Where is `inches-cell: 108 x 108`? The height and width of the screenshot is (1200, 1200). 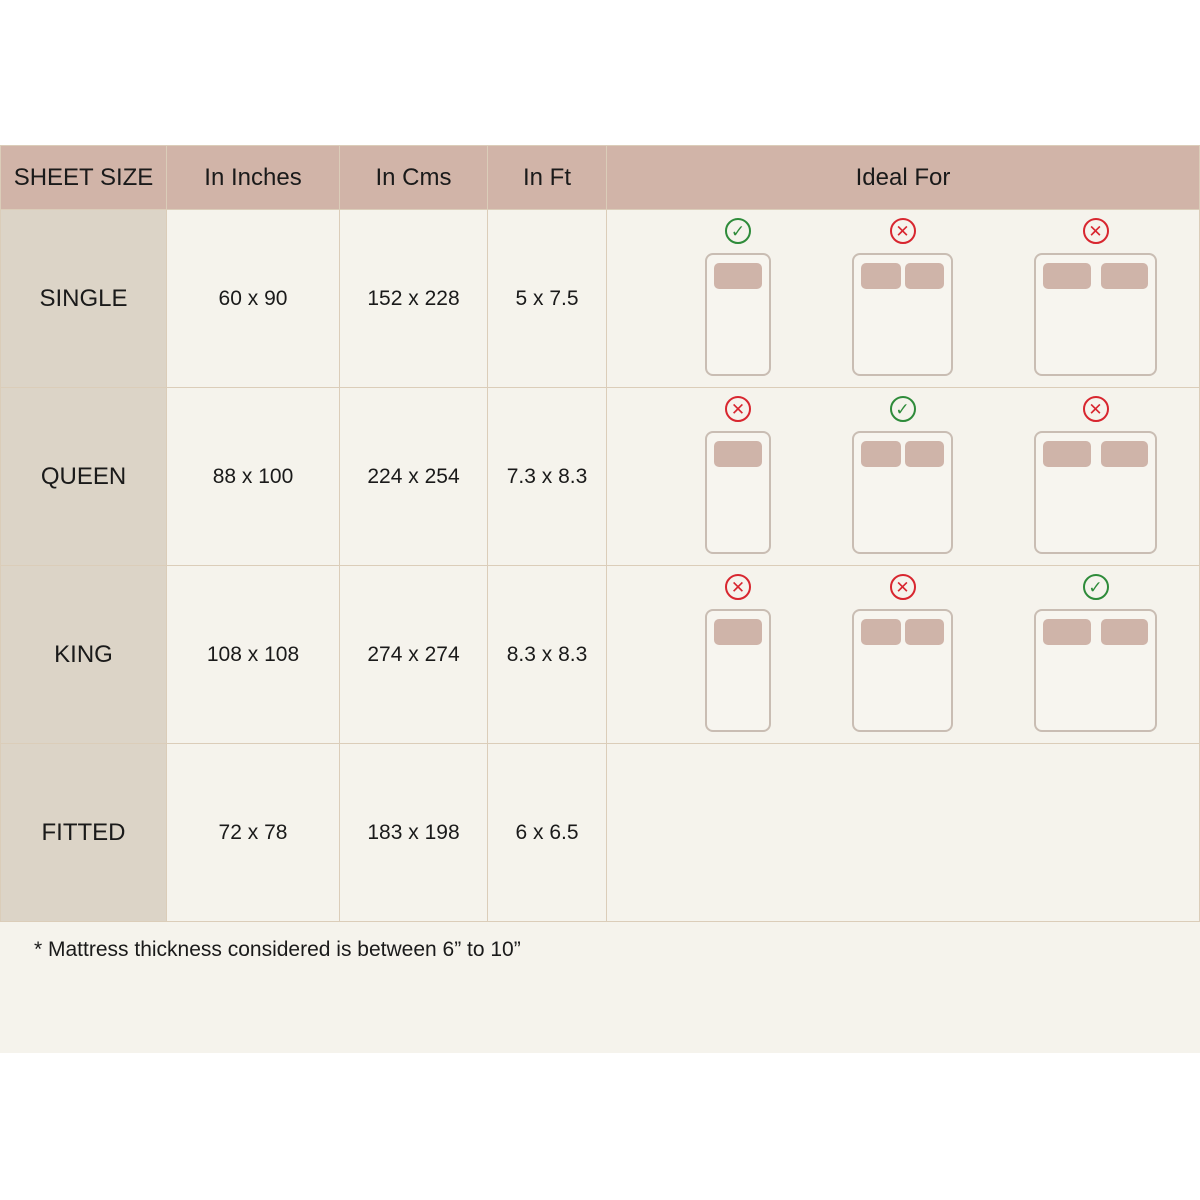
inches-cell: 108 x 108 is located at coordinates (253, 654).